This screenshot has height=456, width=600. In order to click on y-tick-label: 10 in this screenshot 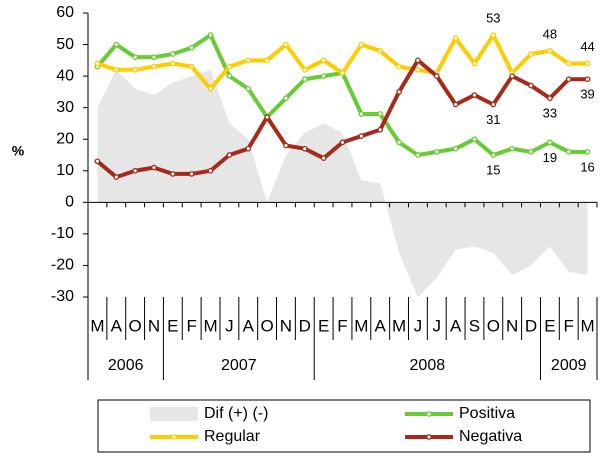, I will do `click(65, 170)`.